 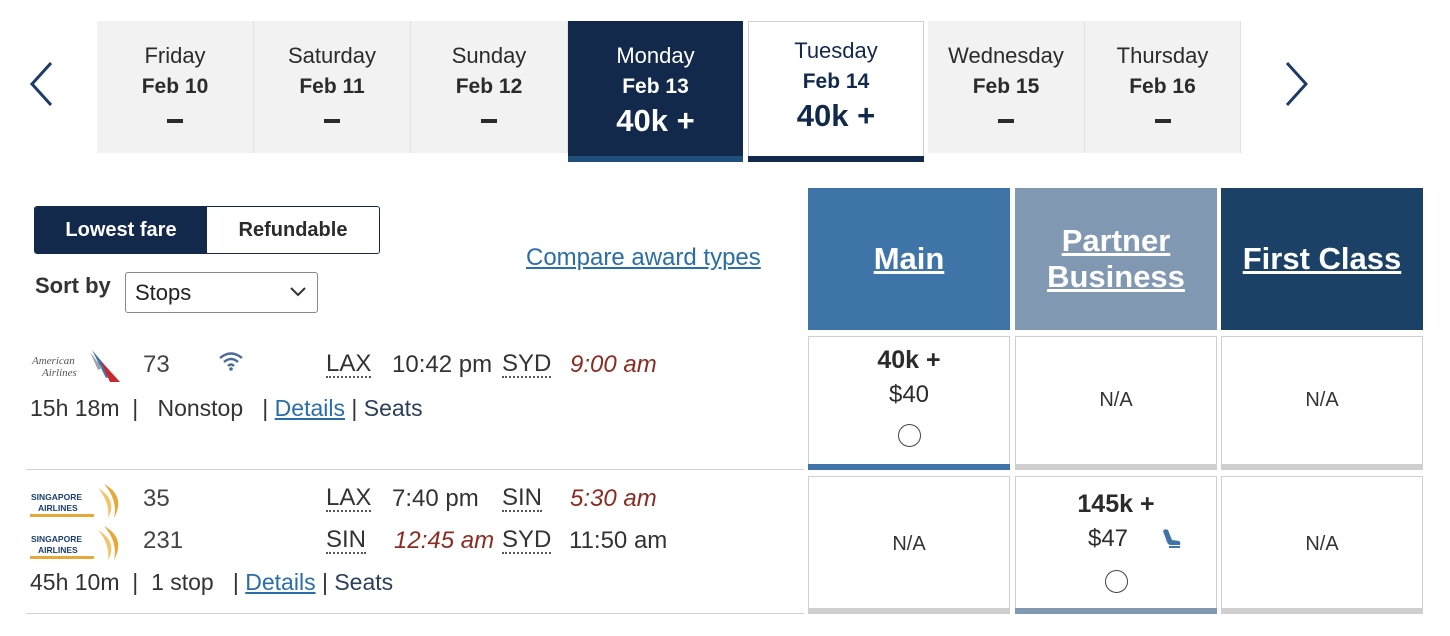 What do you see at coordinates (618, 540) in the screenshot?
I see `arrival-time: 11:50 am` at bounding box center [618, 540].